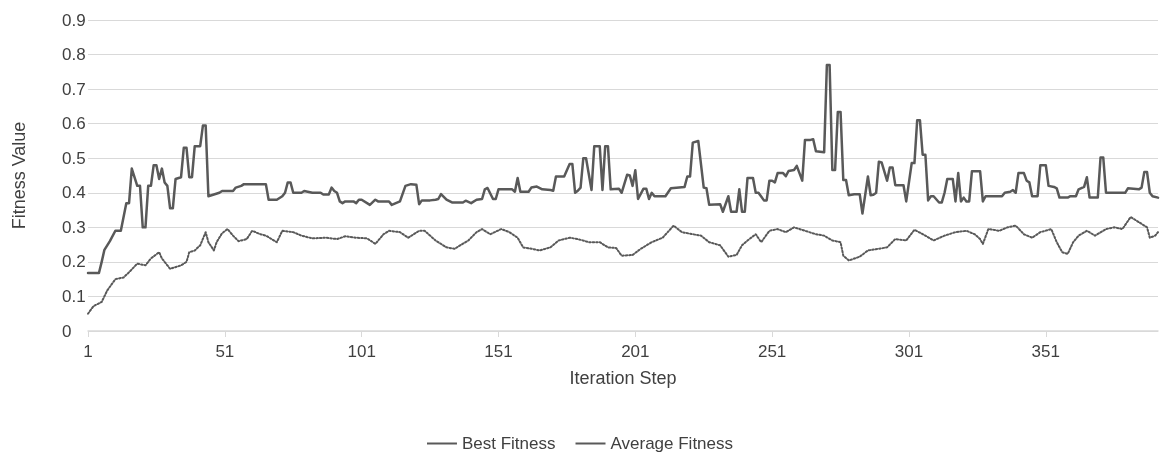 This screenshot has width=1160, height=465. I want to click on legend-label: Best Fitness, so click(508, 443).